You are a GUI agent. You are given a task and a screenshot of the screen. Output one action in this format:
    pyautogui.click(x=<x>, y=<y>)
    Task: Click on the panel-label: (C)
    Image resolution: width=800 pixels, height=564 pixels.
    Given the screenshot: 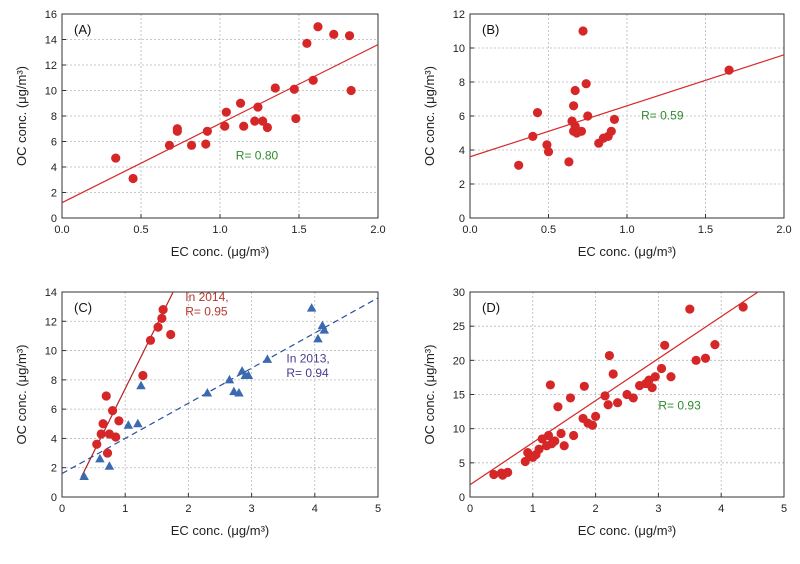 What is the action you would take?
    pyautogui.click(x=83, y=307)
    